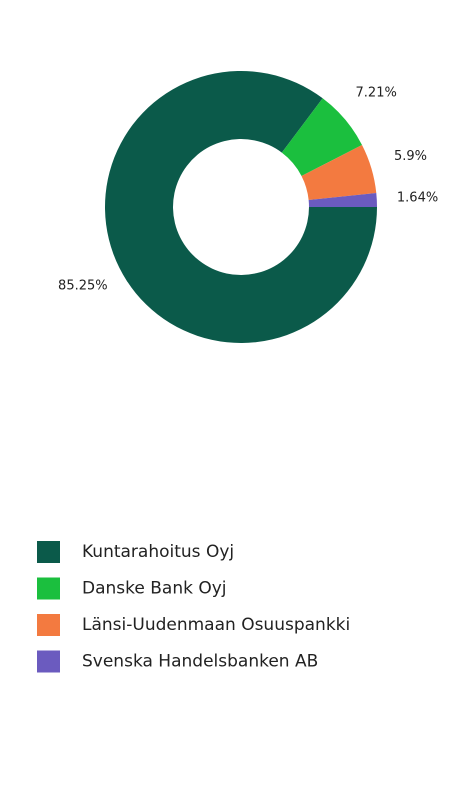 The width and height of the screenshot is (458, 798). What do you see at coordinates (154, 589) in the screenshot?
I see `legend-label: Danske Bank Oyj` at bounding box center [154, 589].